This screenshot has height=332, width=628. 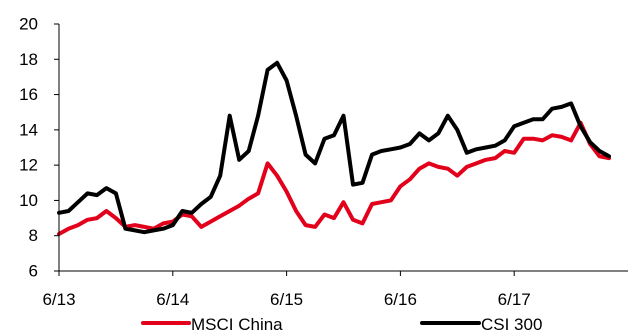 I want to click on y-tick-labels: 6 8 10 12 14 16 18 20, so click(x=39, y=148).